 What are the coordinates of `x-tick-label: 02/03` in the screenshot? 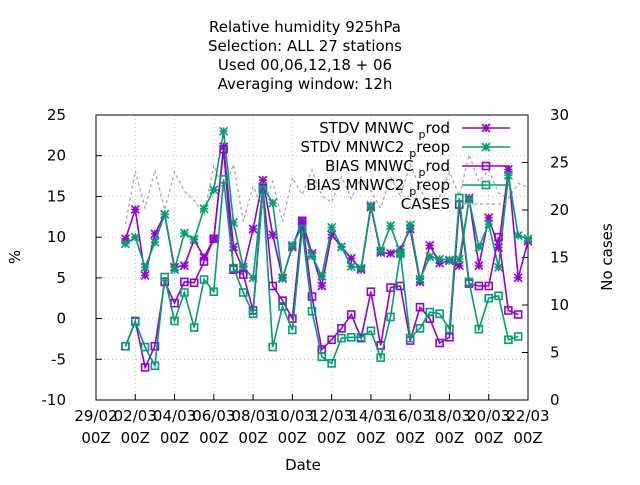 It's located at (135, 416).